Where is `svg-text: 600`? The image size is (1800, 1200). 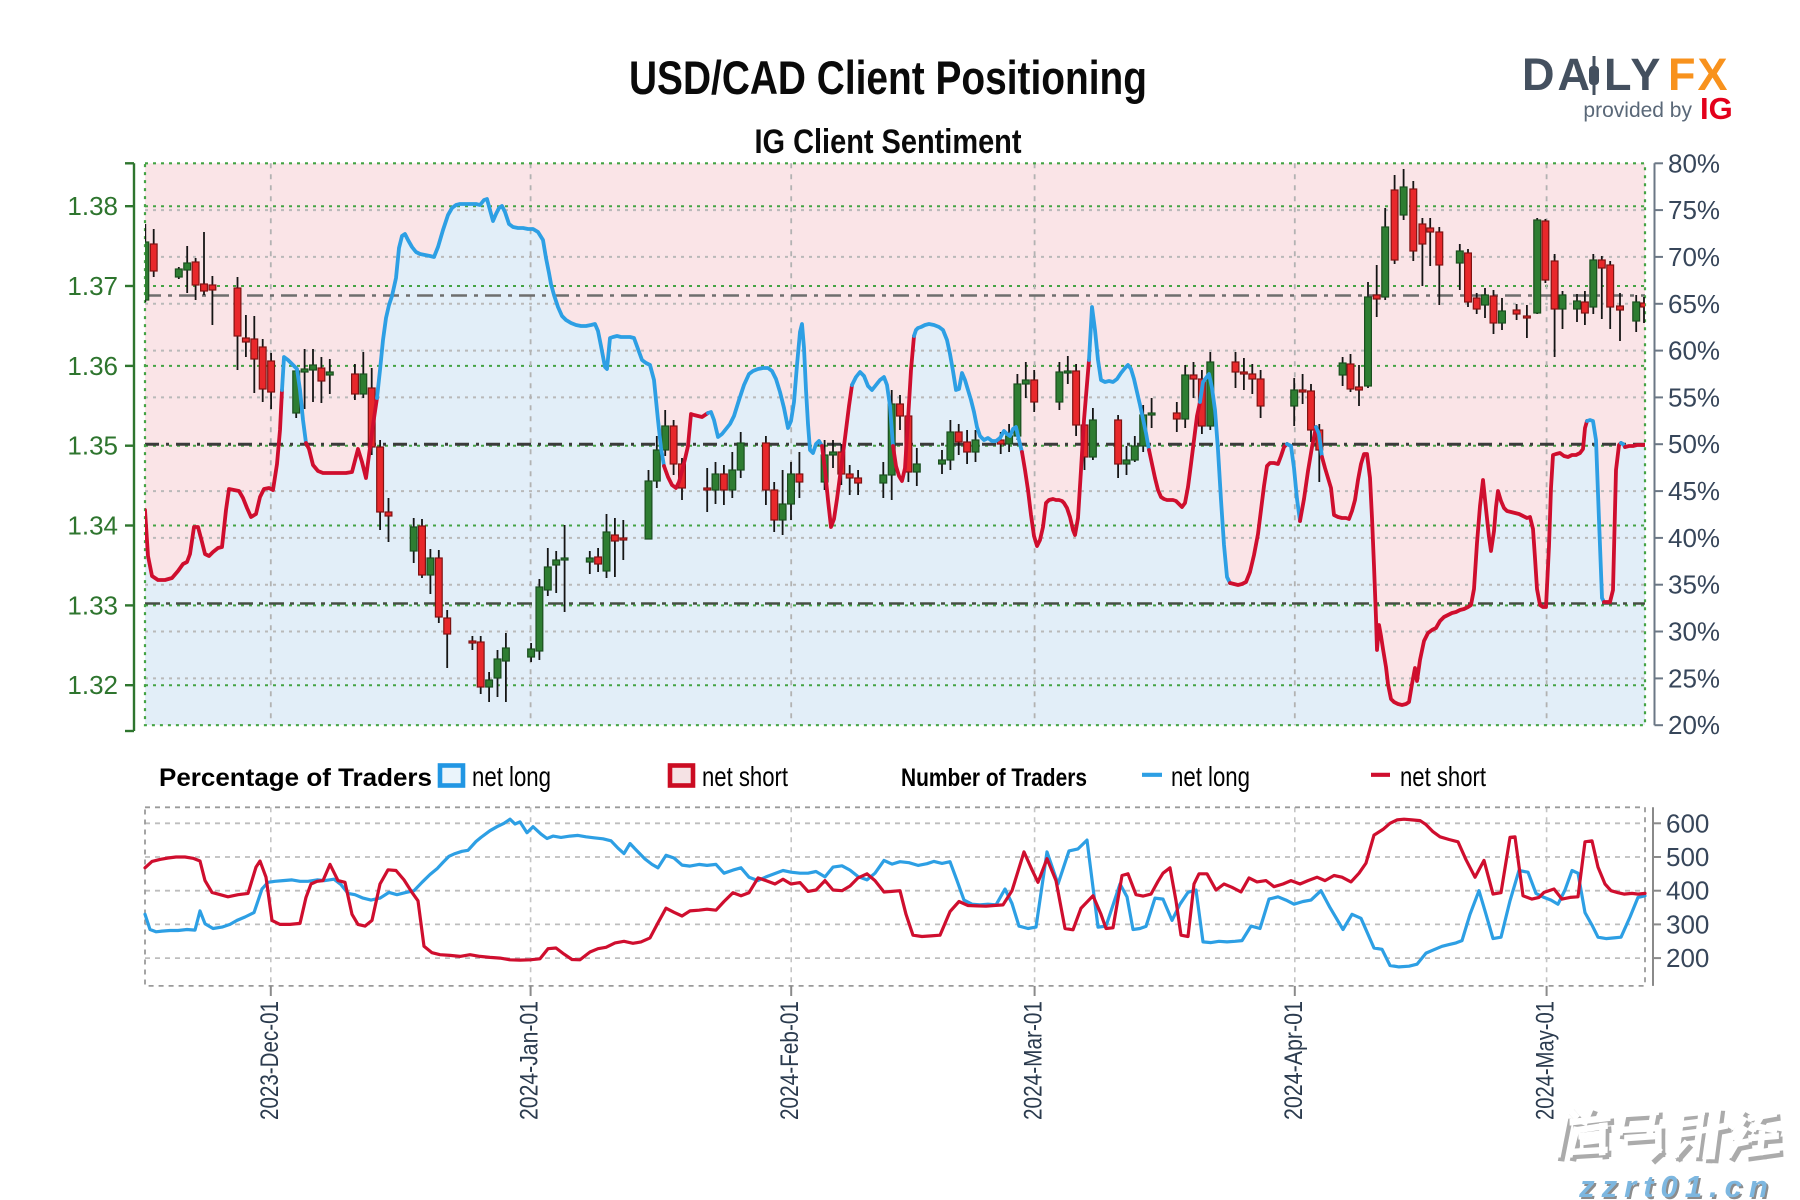 svg-text: 600 is located at coordinates (1687, 823).